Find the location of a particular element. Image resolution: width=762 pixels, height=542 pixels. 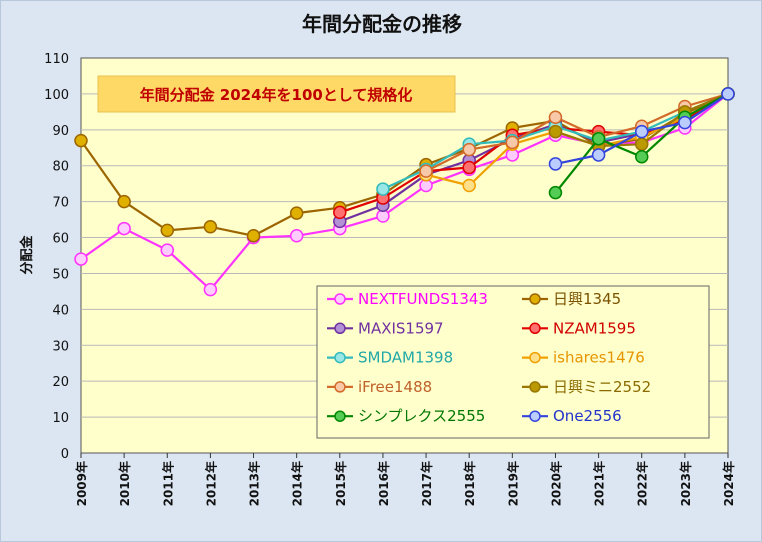

legend-label: シンプレクス2555 is located at coordinates (421, 416).